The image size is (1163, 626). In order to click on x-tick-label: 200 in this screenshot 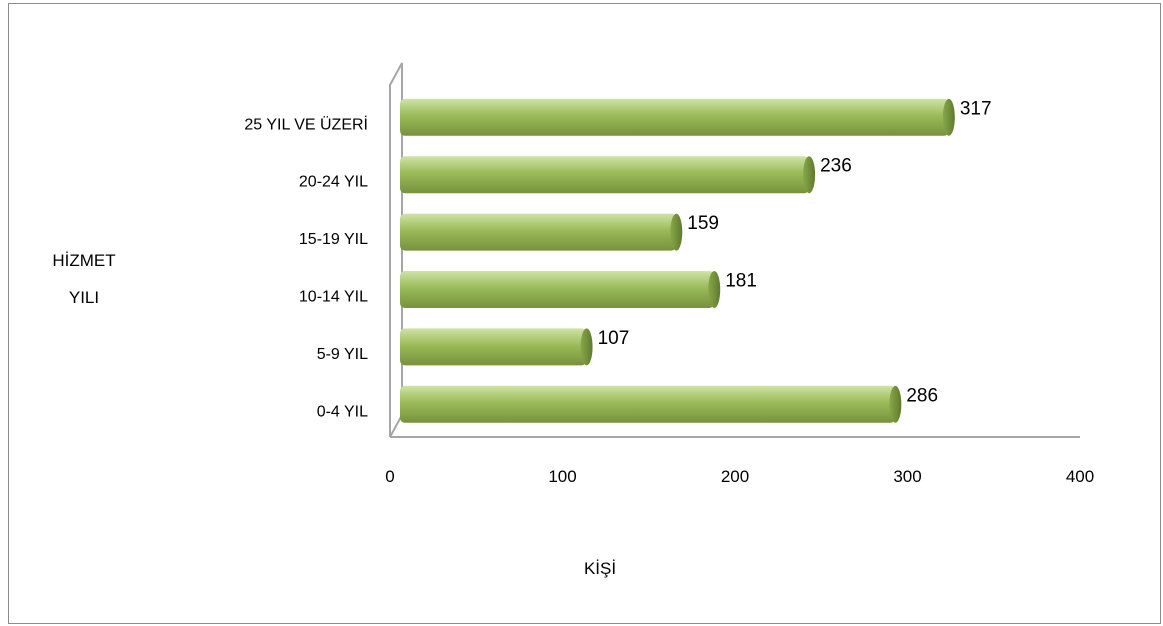, I will do `click(735, 476)`.